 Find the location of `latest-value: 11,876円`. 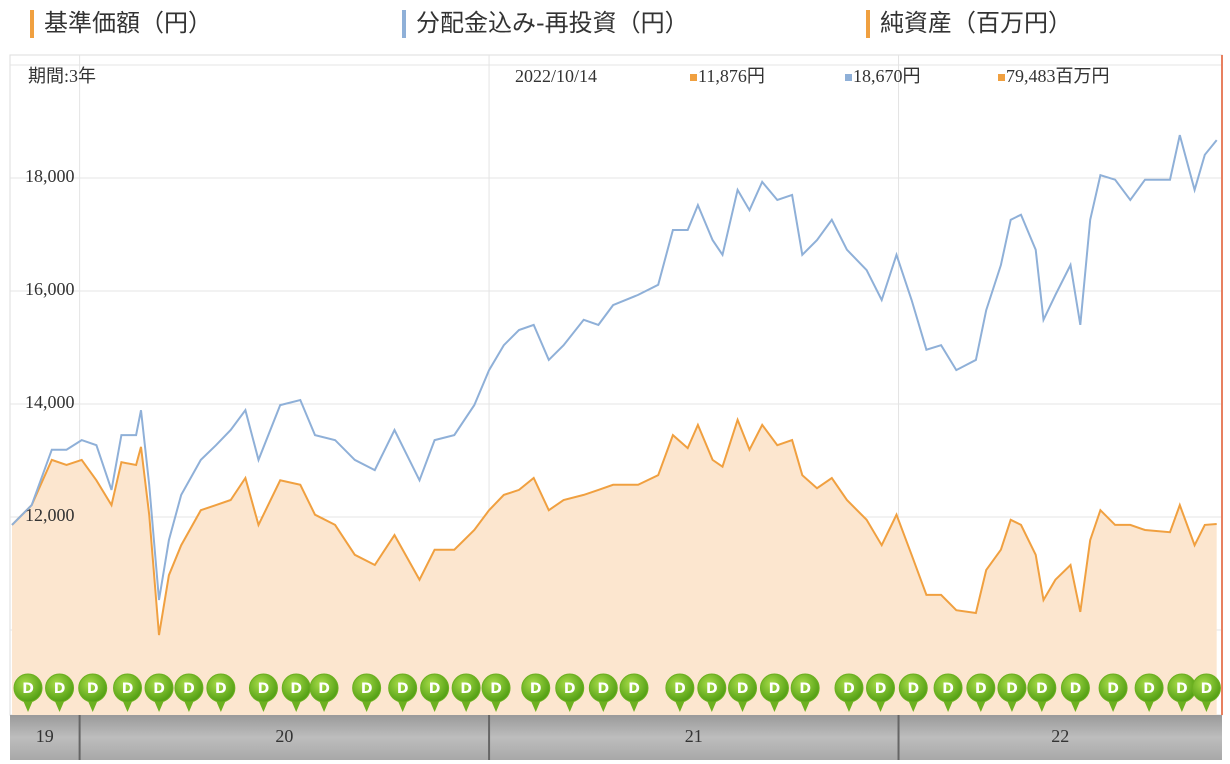

latest-value: 11,876円 is located at coordinates (731, 76).